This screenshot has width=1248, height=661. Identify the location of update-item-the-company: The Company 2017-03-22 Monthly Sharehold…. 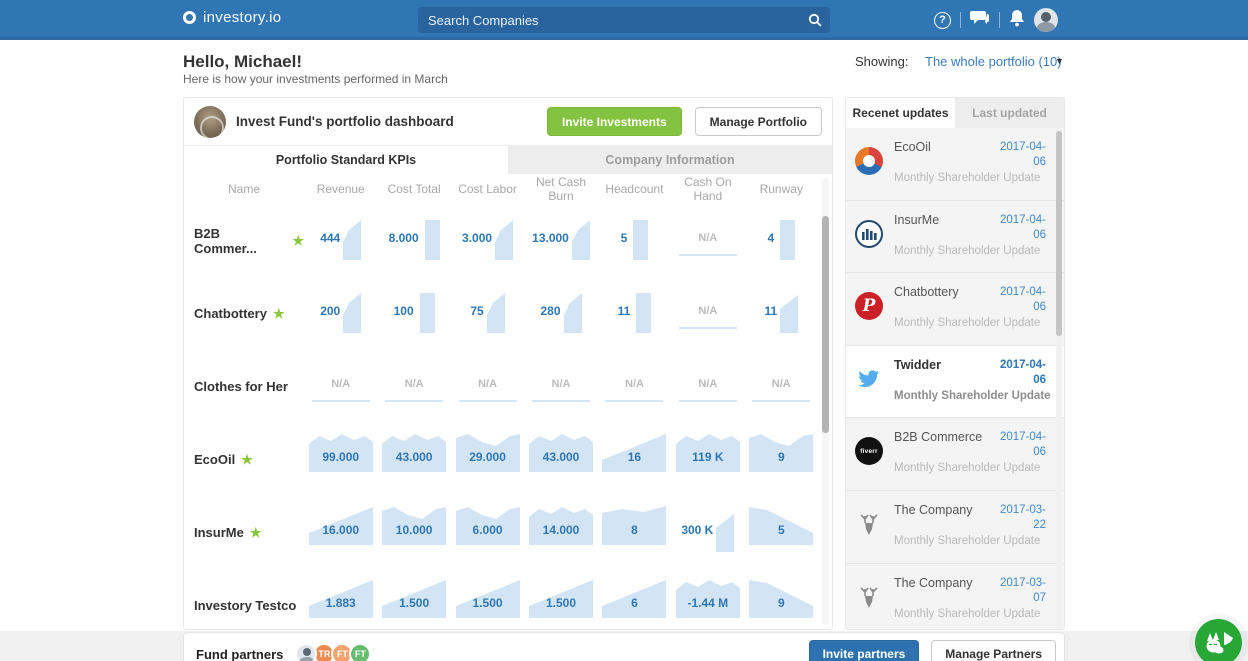
(955, 527).